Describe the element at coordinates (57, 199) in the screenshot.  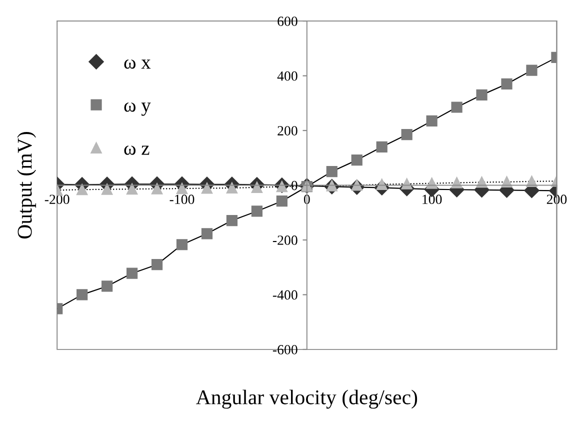
I see `x-tick-label: -200` at that location.